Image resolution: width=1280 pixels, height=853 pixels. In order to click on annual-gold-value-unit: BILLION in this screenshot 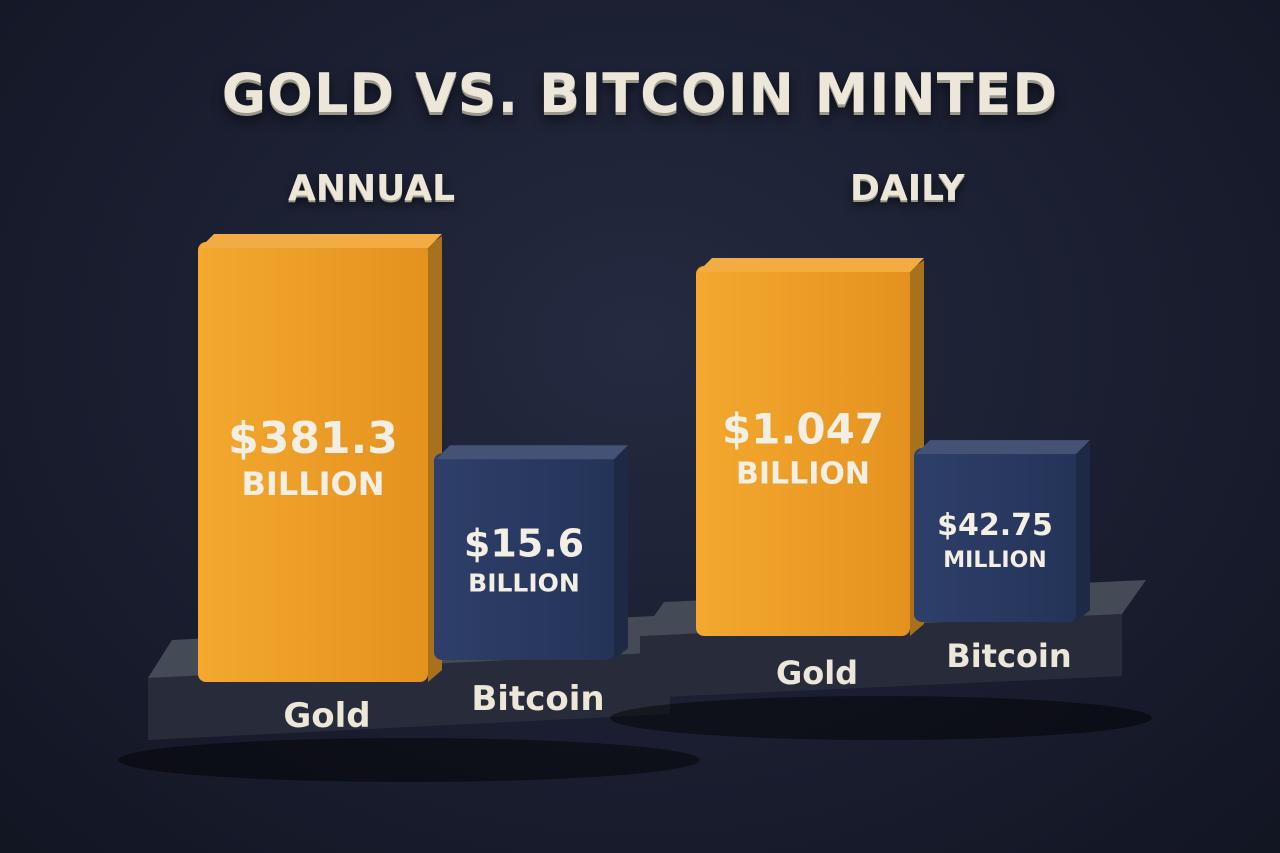, I will do `click(313, 484)`.